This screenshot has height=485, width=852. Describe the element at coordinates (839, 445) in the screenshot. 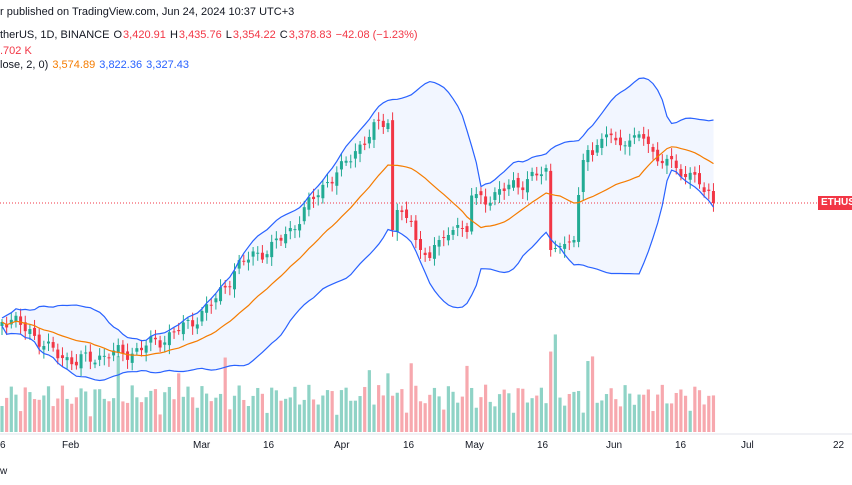

I see `x-axis-label: 22` at that location.